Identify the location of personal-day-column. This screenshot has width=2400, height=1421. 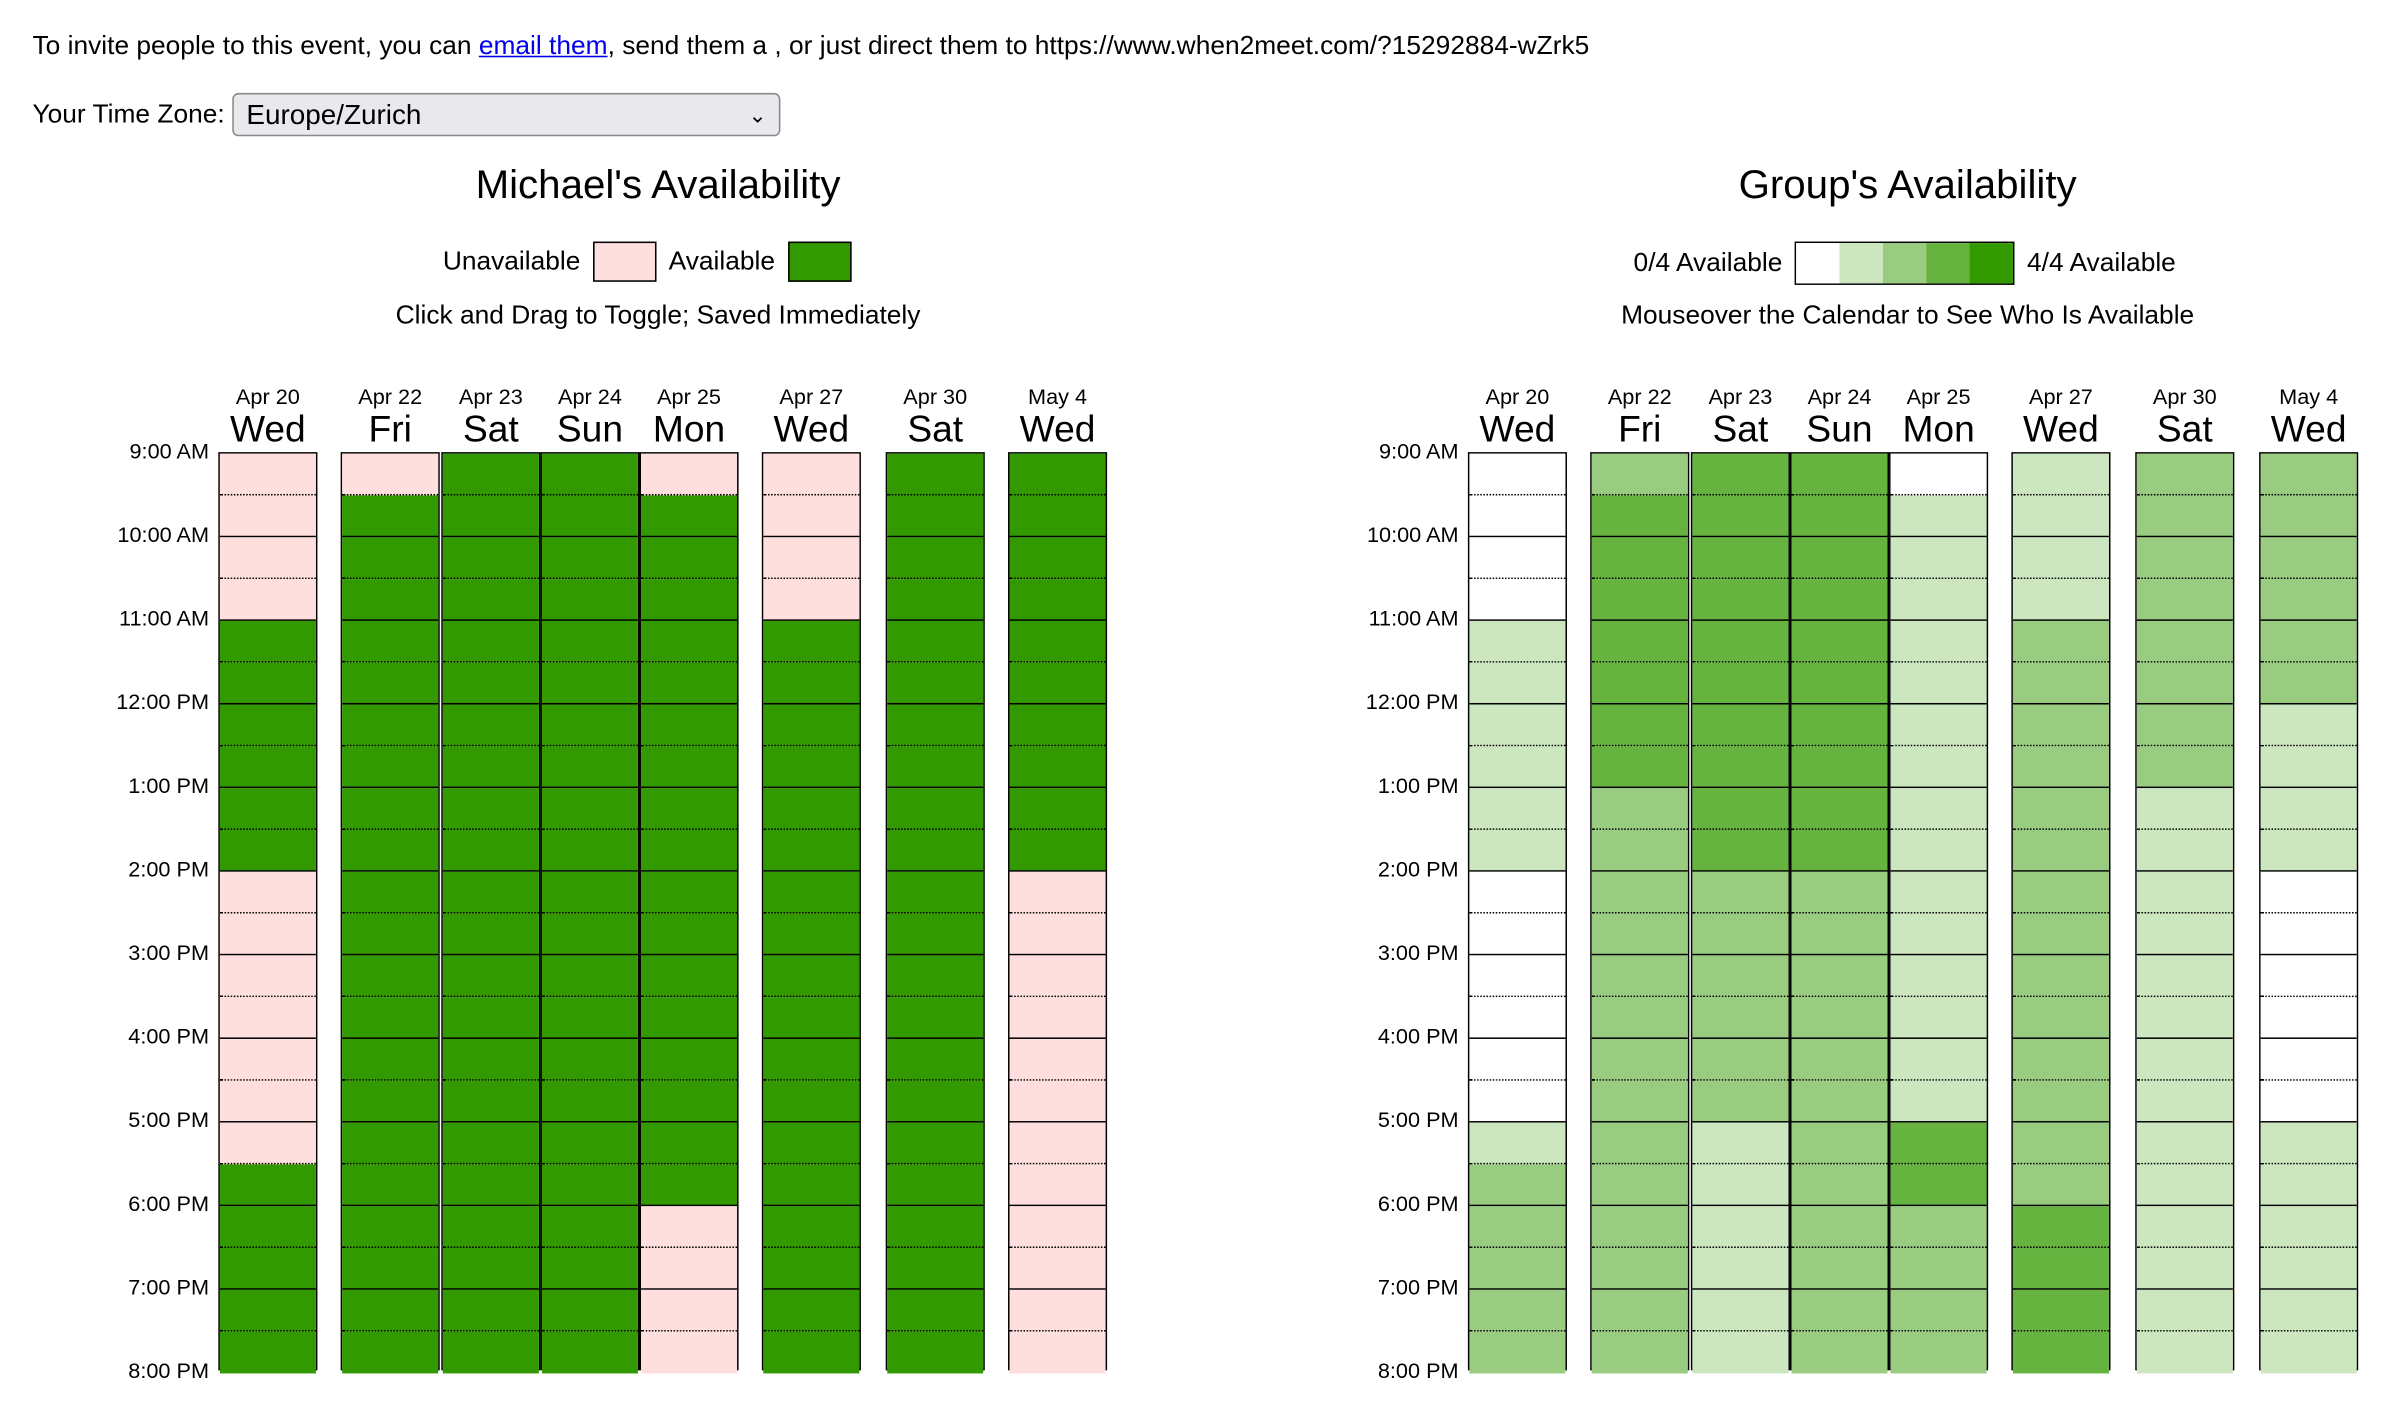
(811, 913).